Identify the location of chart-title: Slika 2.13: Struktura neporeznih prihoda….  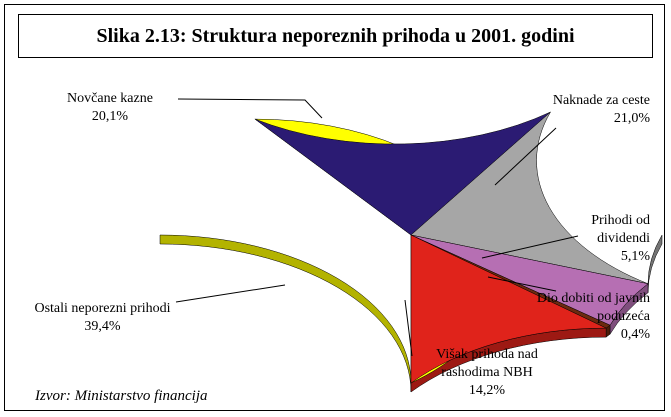
(335, 36).